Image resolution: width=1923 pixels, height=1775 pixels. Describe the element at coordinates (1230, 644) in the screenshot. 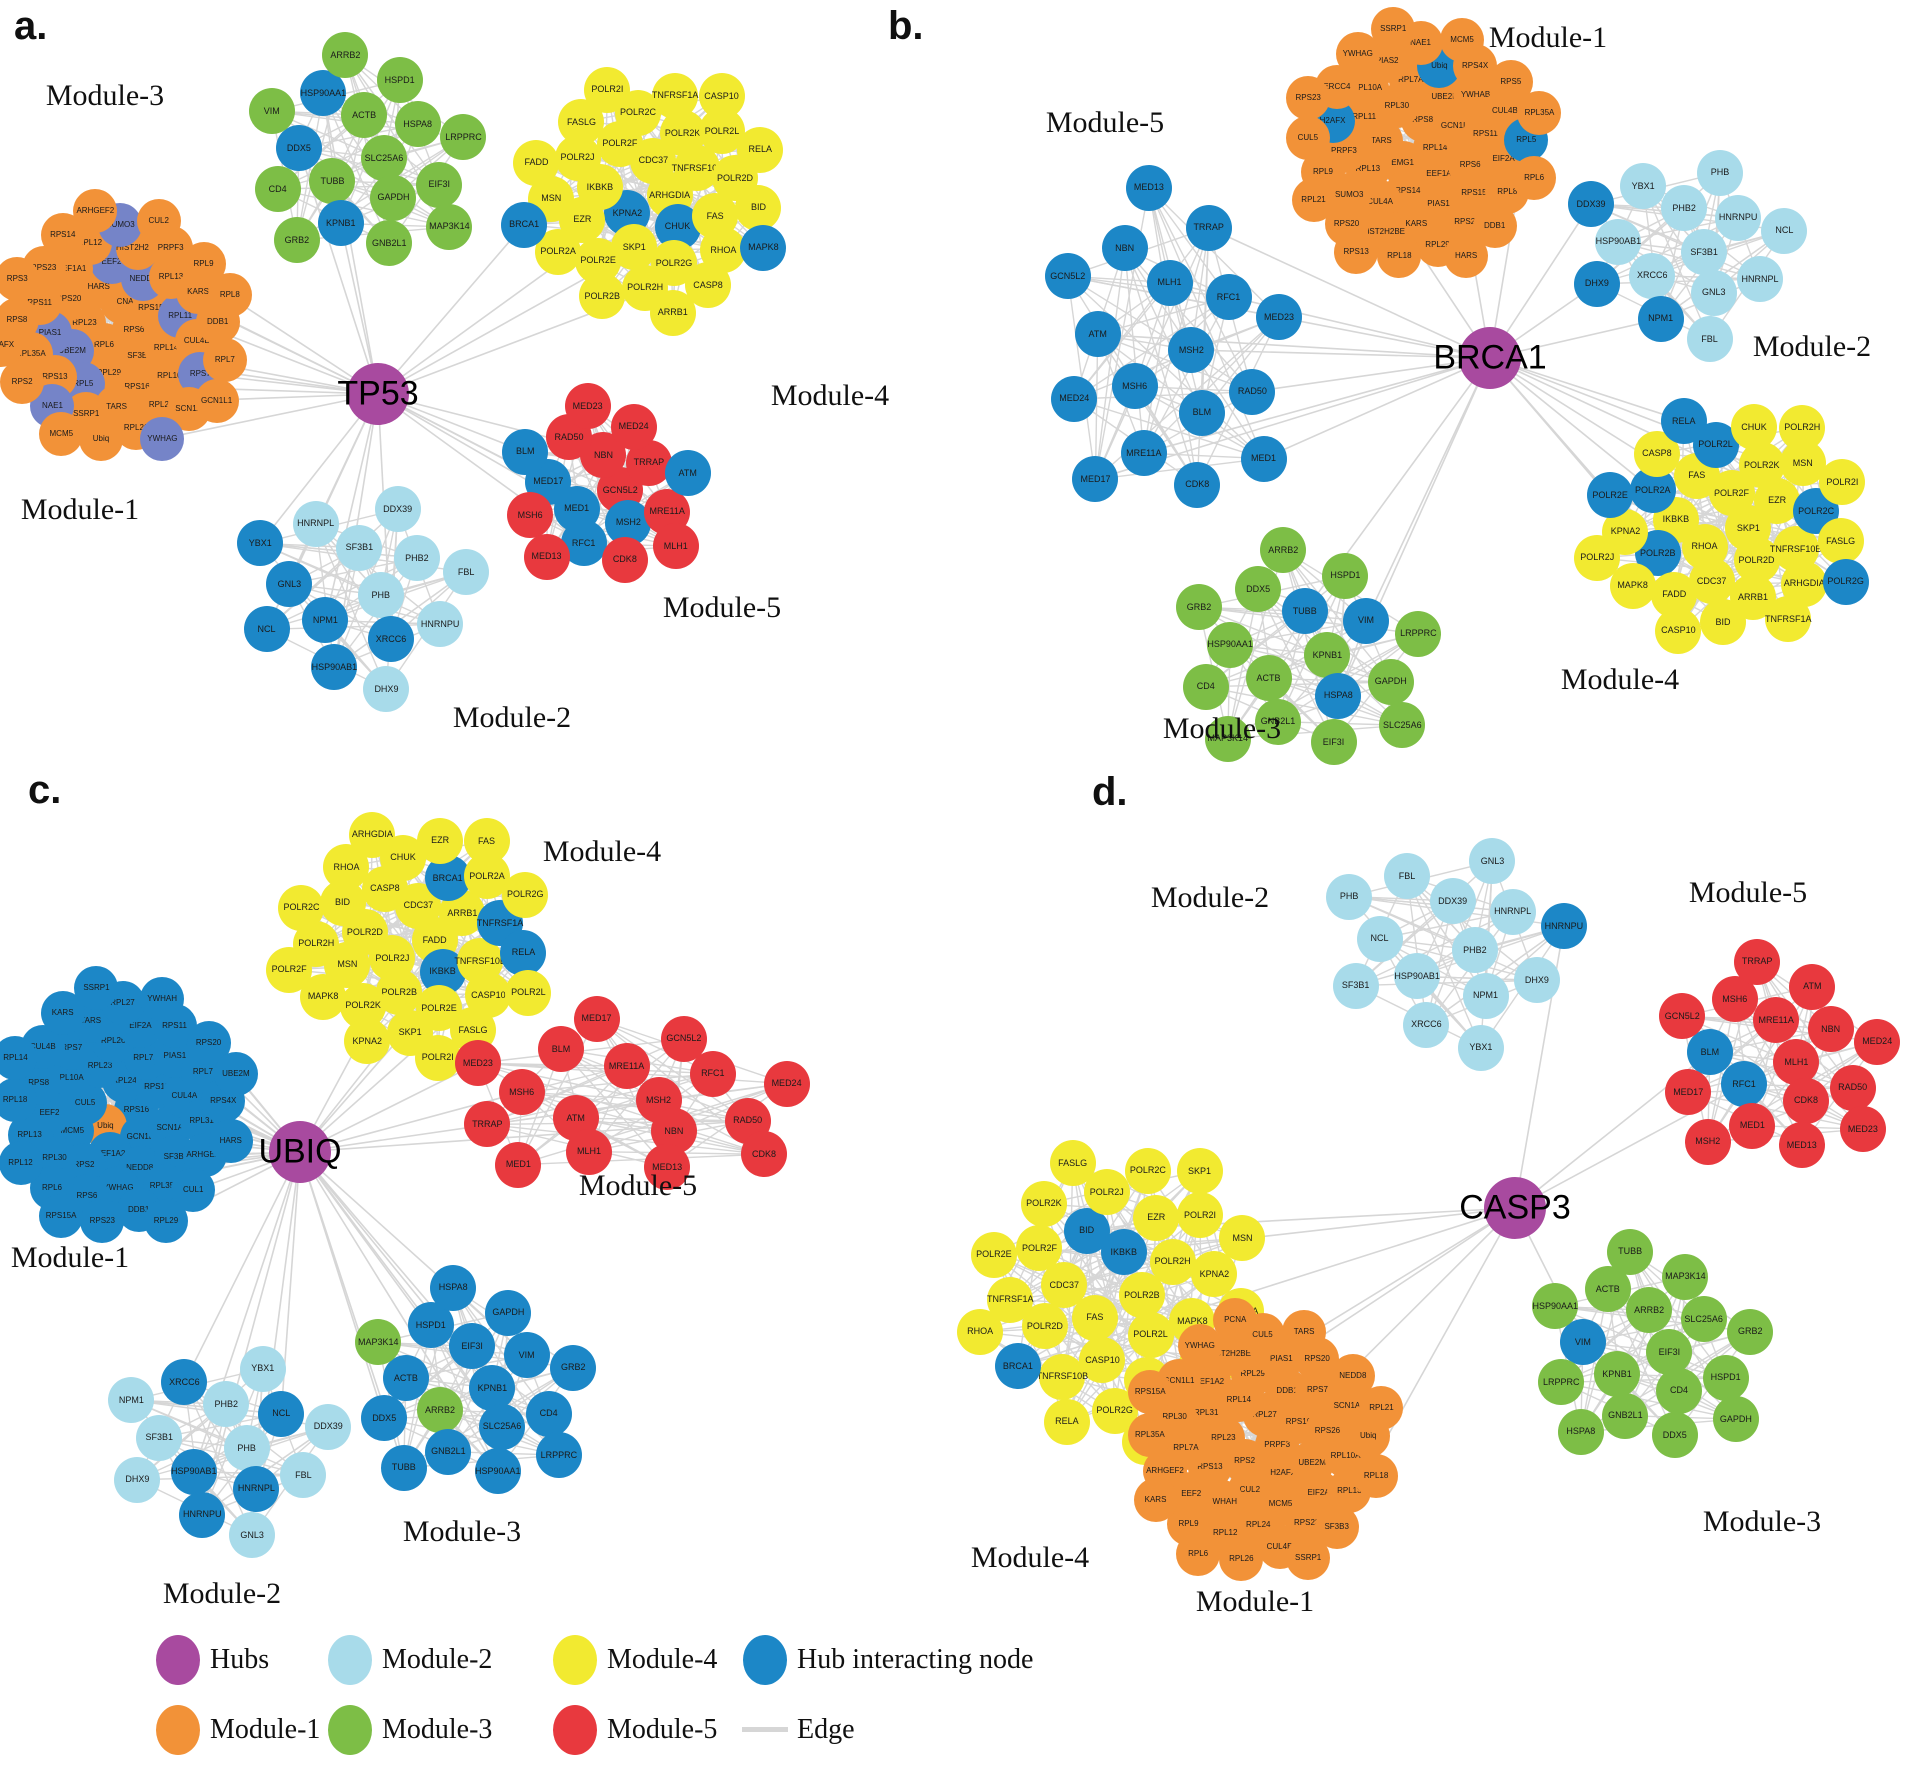

I see `gene-node: HSP90AA1` at that location.